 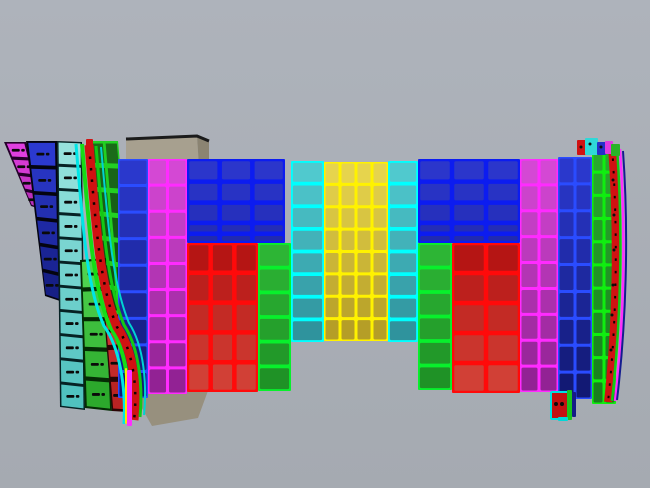 What do you see at coordinates (222, 317) in the screenshot?
I see `panel-group-red-left-panels` at bounding box center [222, 317].